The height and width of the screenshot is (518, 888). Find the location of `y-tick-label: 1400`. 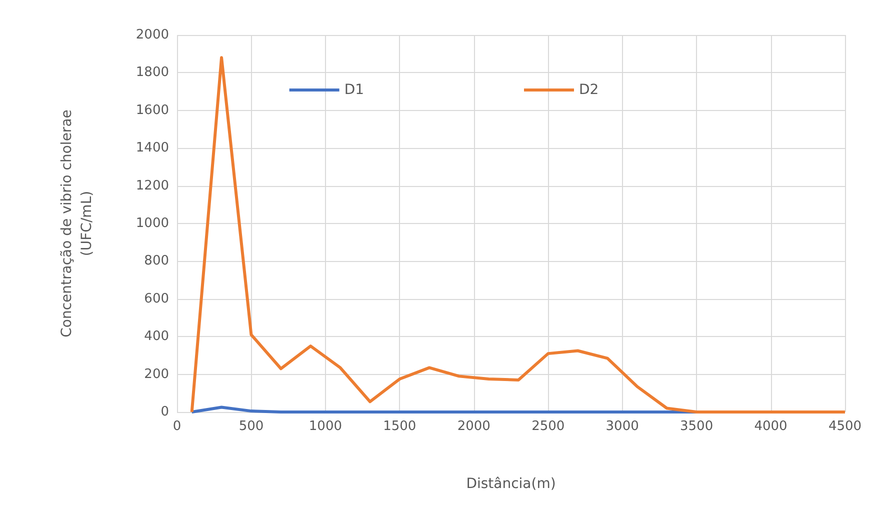

y-tick-label: 1400 is located at coordinates (152, 148).